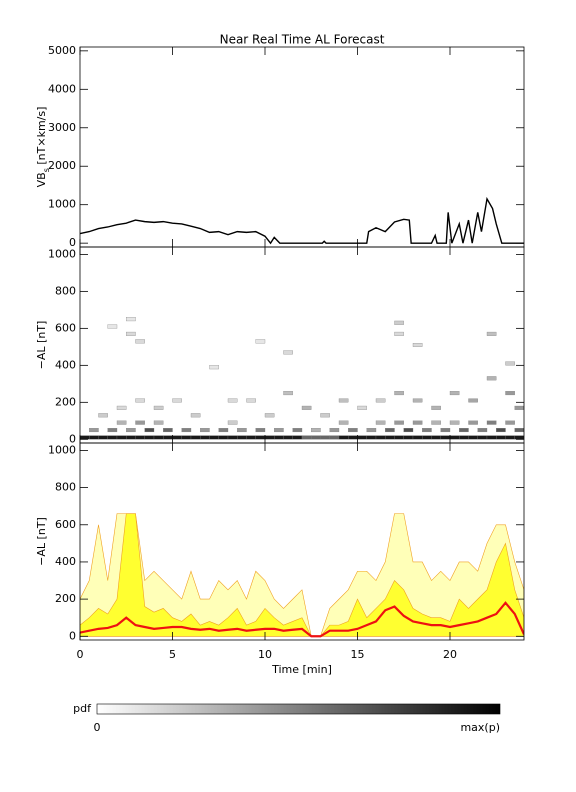 The image size is (576, 792). Describe the element at coordinates (65, 487) in the screenshot. I see `y-tick-label: 800` at that location.